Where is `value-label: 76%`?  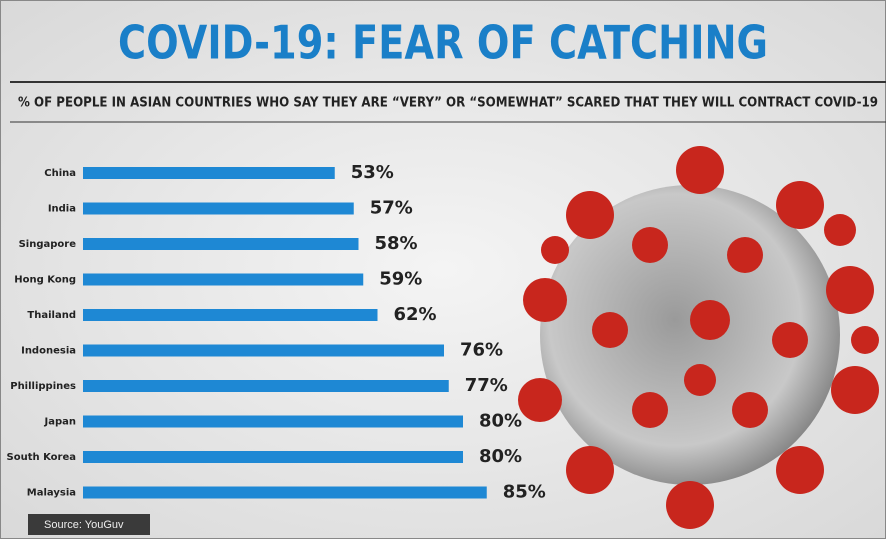
value-label: 76% is located at coordinates (481, 350).